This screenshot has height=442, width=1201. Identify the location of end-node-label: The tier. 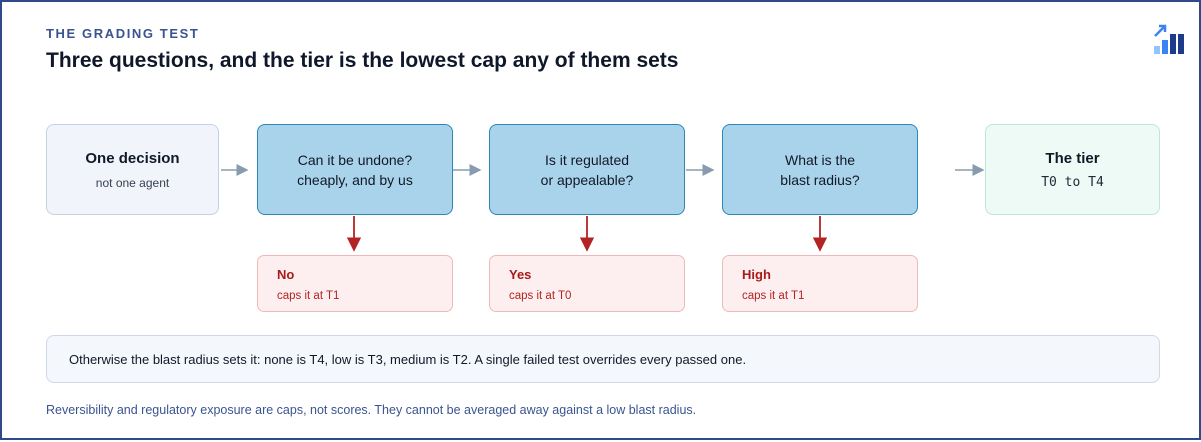
(1072, 158).